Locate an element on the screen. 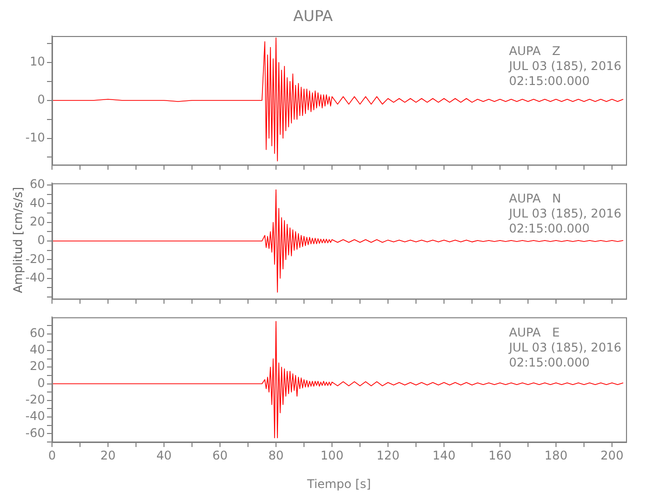  annotation: AUPA N is located at coordinates (535, 198).